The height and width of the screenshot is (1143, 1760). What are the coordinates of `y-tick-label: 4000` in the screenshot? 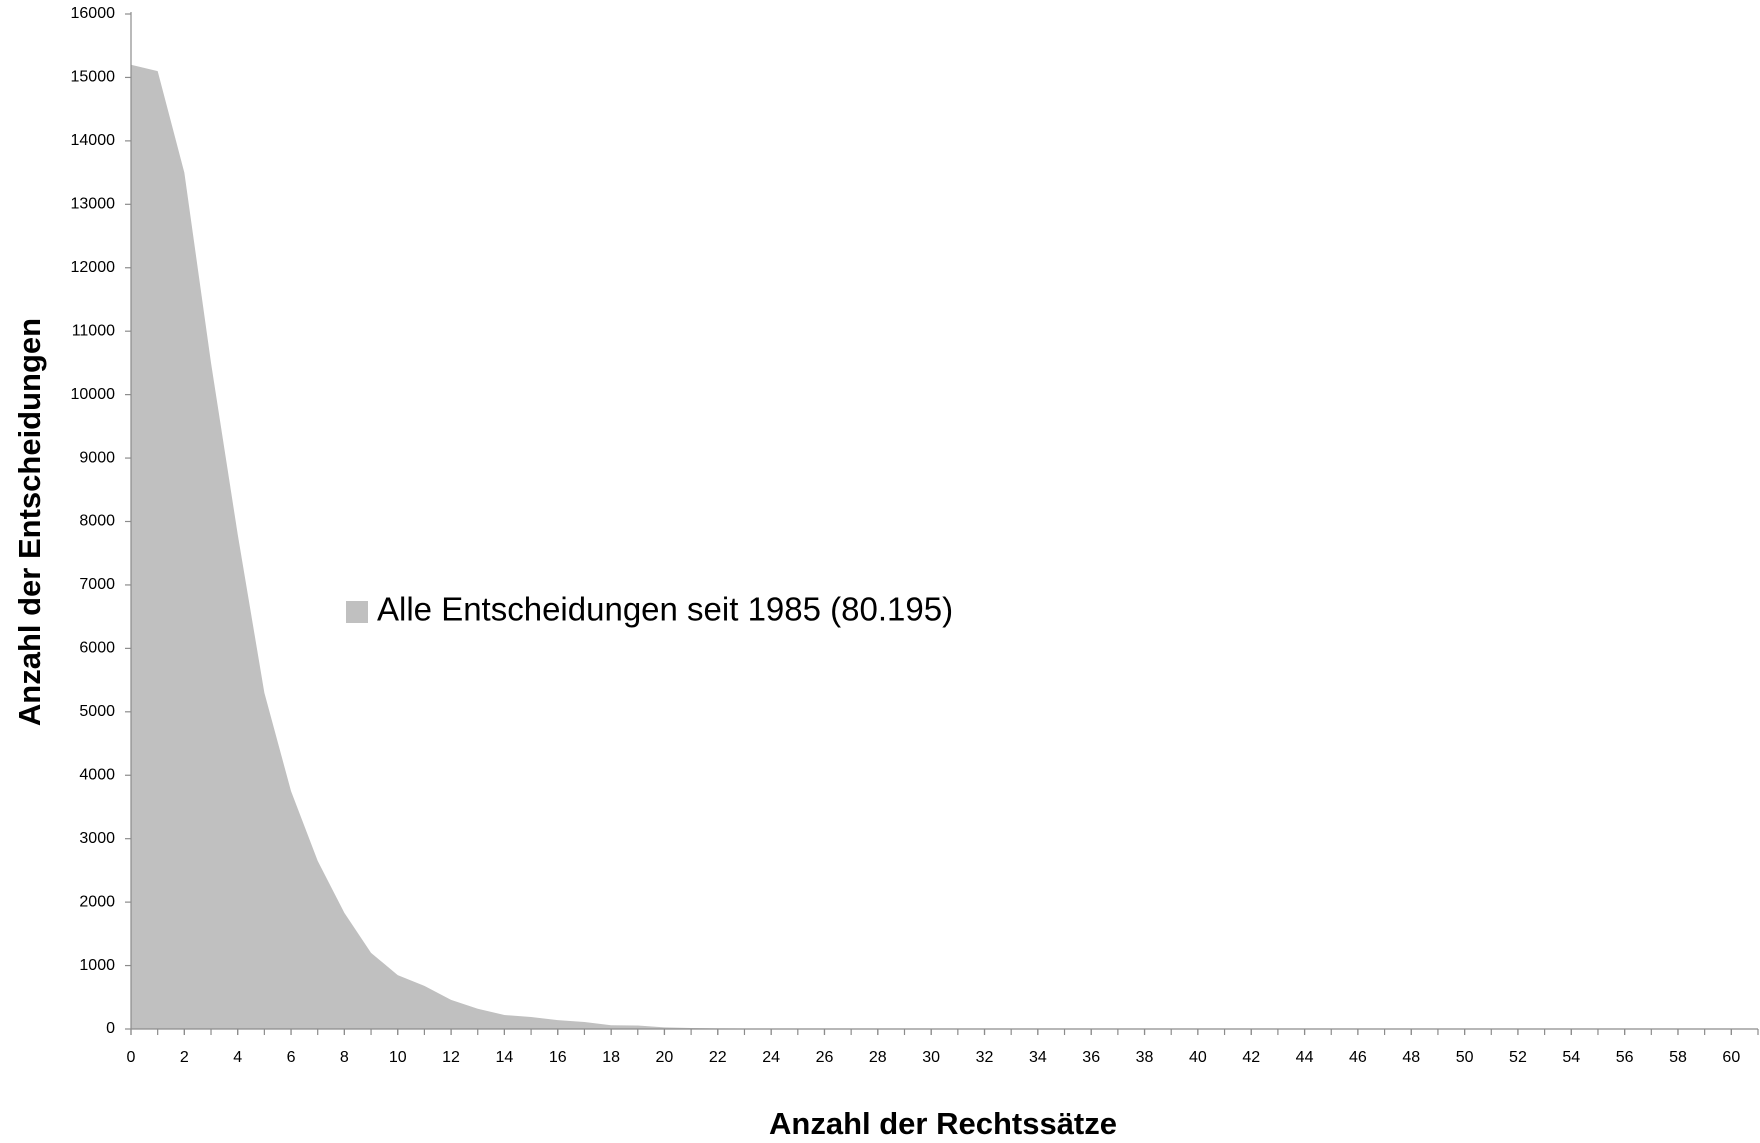 It's located at (97, 774).